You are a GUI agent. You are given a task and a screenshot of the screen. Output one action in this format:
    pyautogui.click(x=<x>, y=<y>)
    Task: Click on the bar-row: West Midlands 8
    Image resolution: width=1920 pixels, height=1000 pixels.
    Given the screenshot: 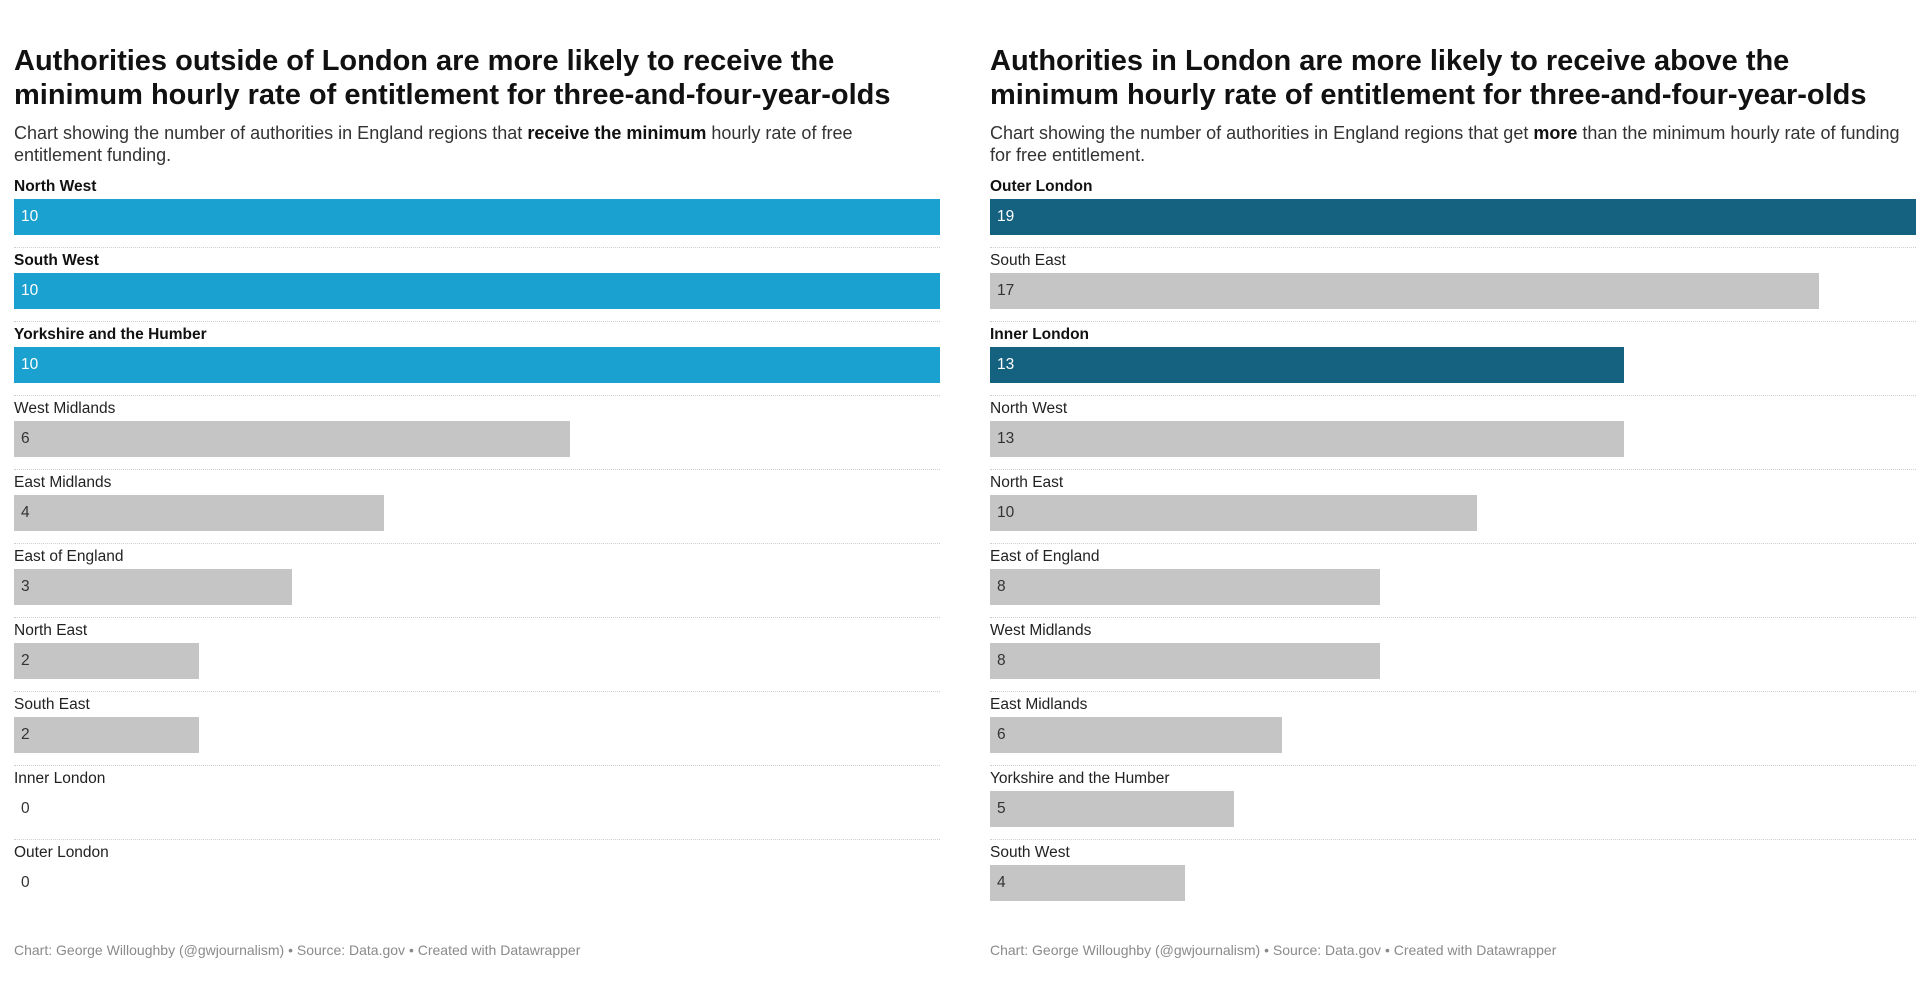 What is the action you would take?
    pyautogui.click(x=1453, y=655)
    